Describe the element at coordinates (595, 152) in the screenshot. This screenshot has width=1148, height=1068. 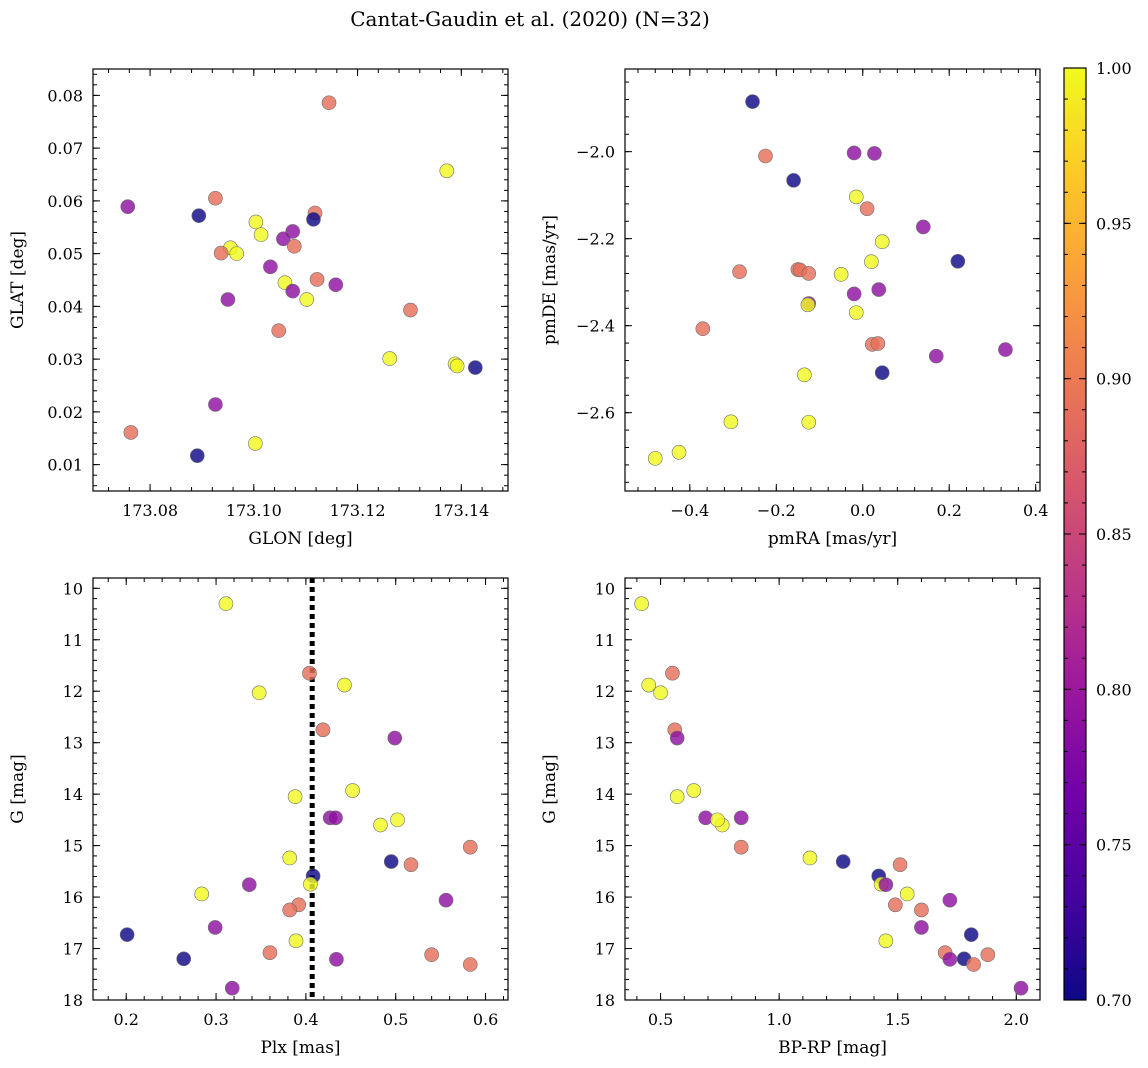
I see `y-tick-label: −2.0` at that location.